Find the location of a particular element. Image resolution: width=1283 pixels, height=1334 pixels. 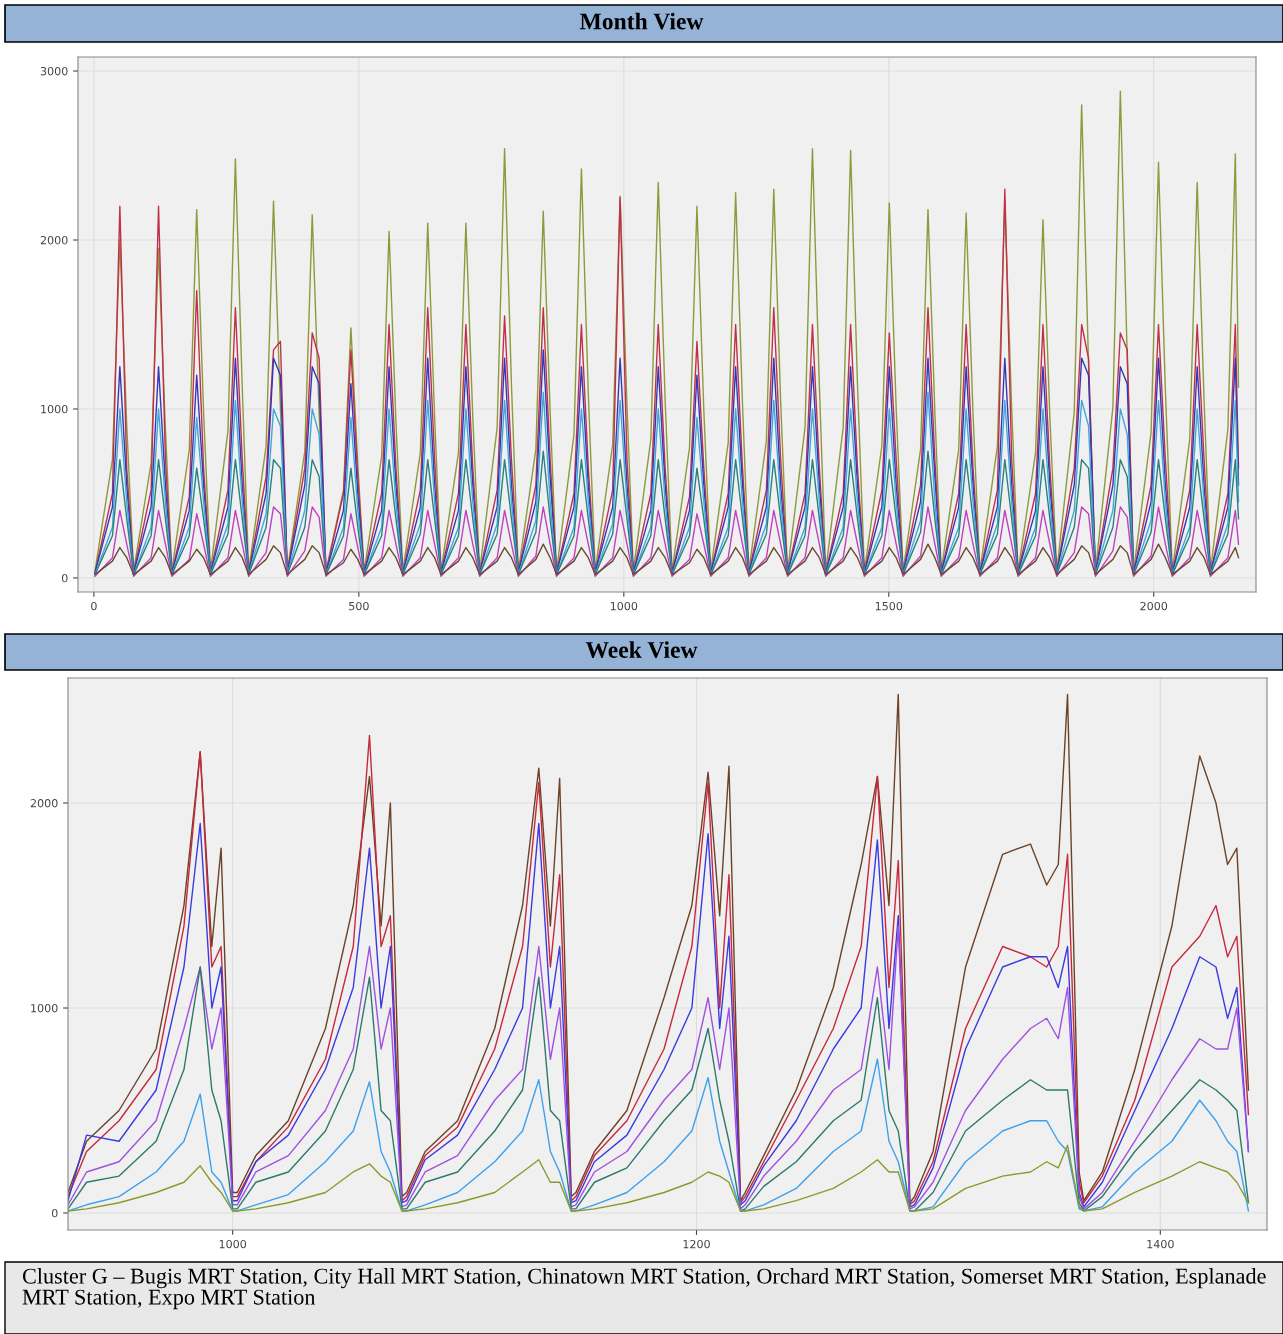

x-tick-label: 1500 is located at coordinates (889, 606).